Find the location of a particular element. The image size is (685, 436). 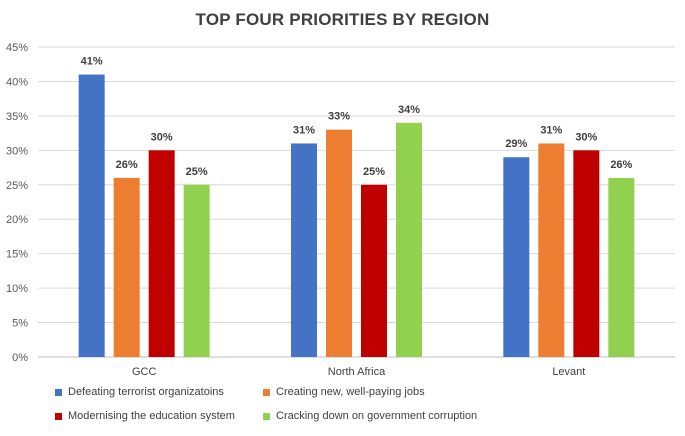

y-tick-label: 15% is located at coordinates (17, 255).